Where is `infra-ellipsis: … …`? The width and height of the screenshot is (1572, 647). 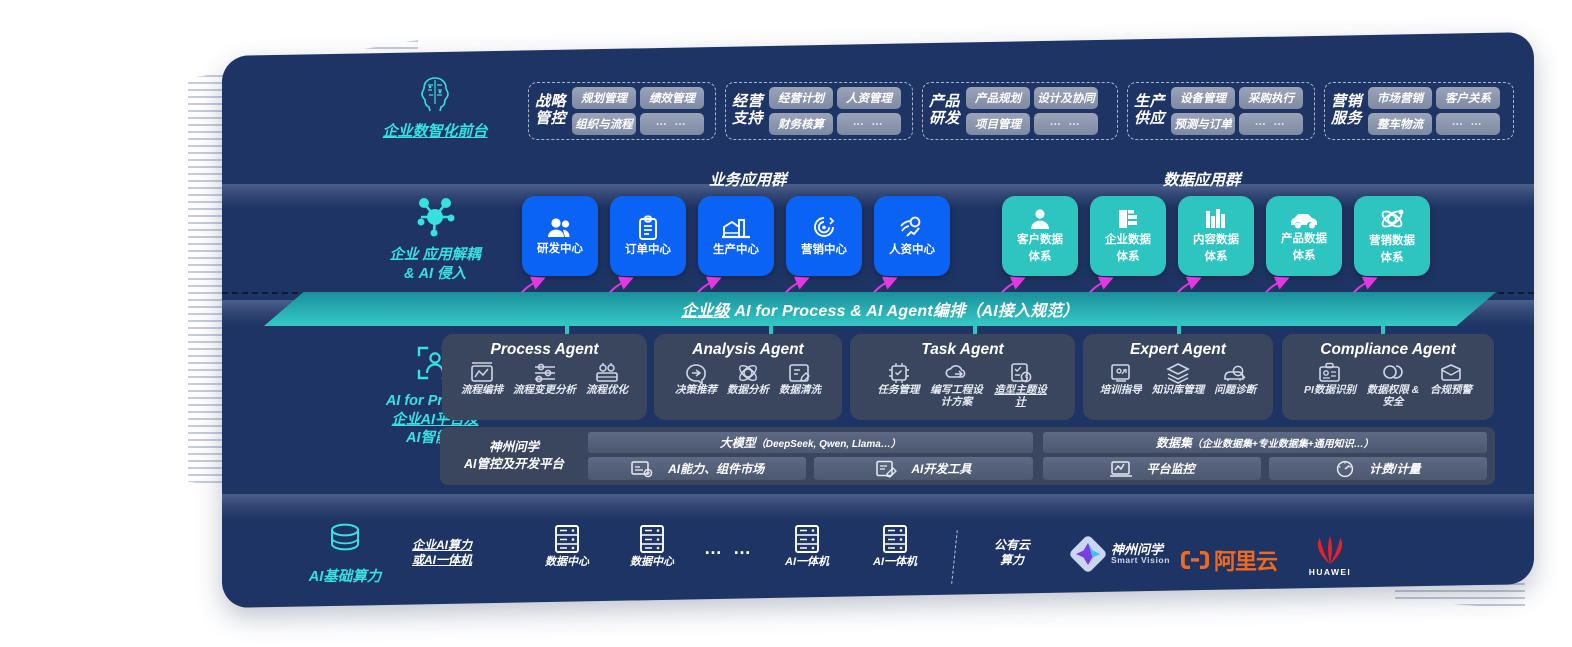 infra-ellipsis: … … is located at coordinates (729, 548).